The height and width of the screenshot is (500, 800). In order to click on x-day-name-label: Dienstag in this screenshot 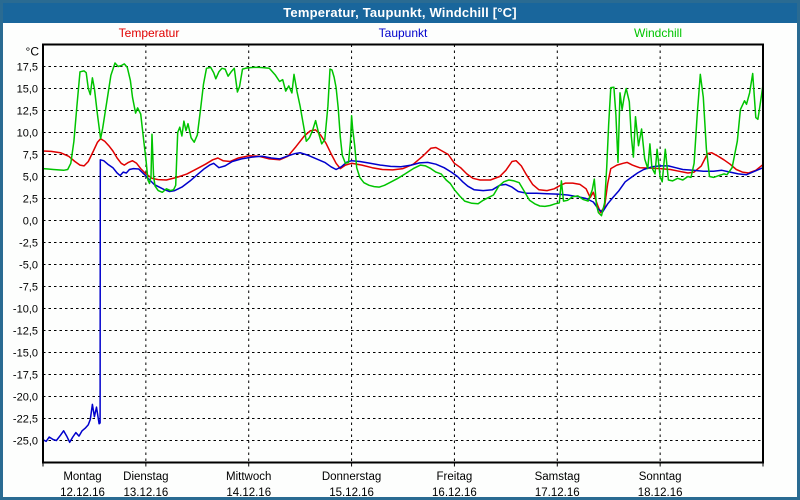, I will do `click(145, 477)`.